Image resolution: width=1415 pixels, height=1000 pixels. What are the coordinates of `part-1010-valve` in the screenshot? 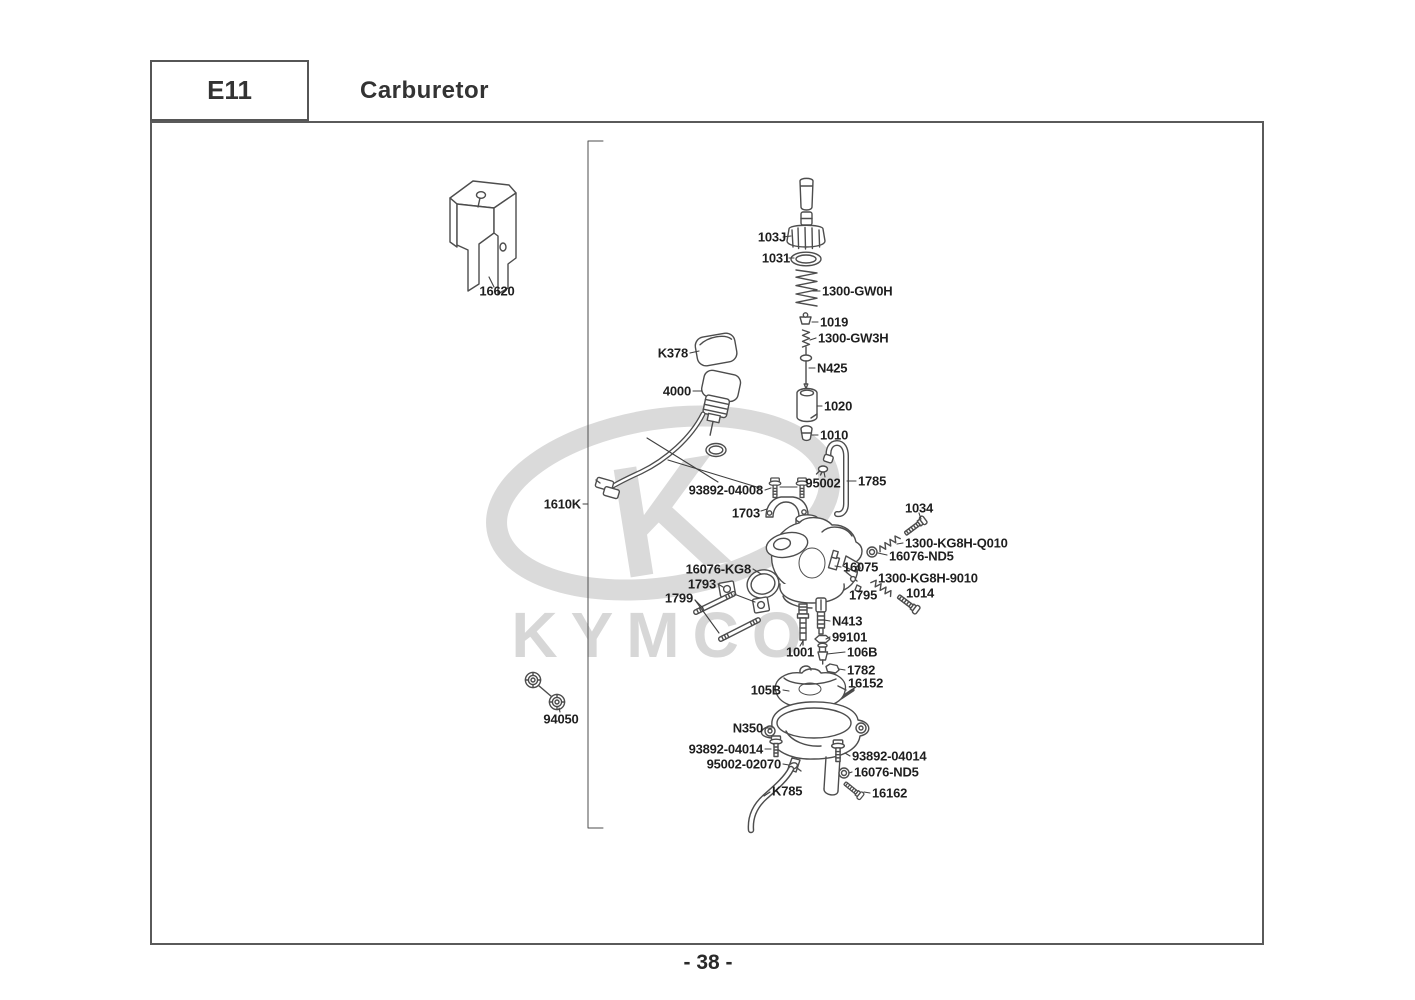 It's located at (806, 433).